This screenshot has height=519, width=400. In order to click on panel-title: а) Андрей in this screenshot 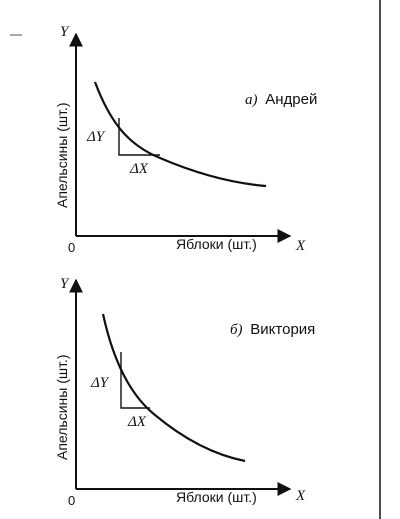, I will do `click(281, 99)`.